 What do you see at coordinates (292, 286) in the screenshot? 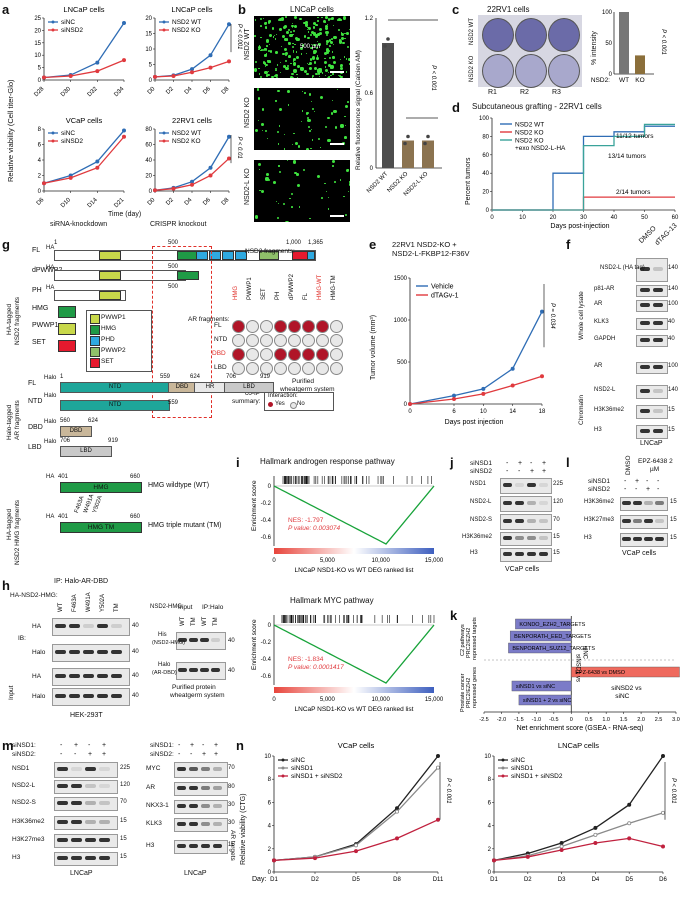
I see `g-frag-col: dPWWP2` at bounding box center [292, 286].